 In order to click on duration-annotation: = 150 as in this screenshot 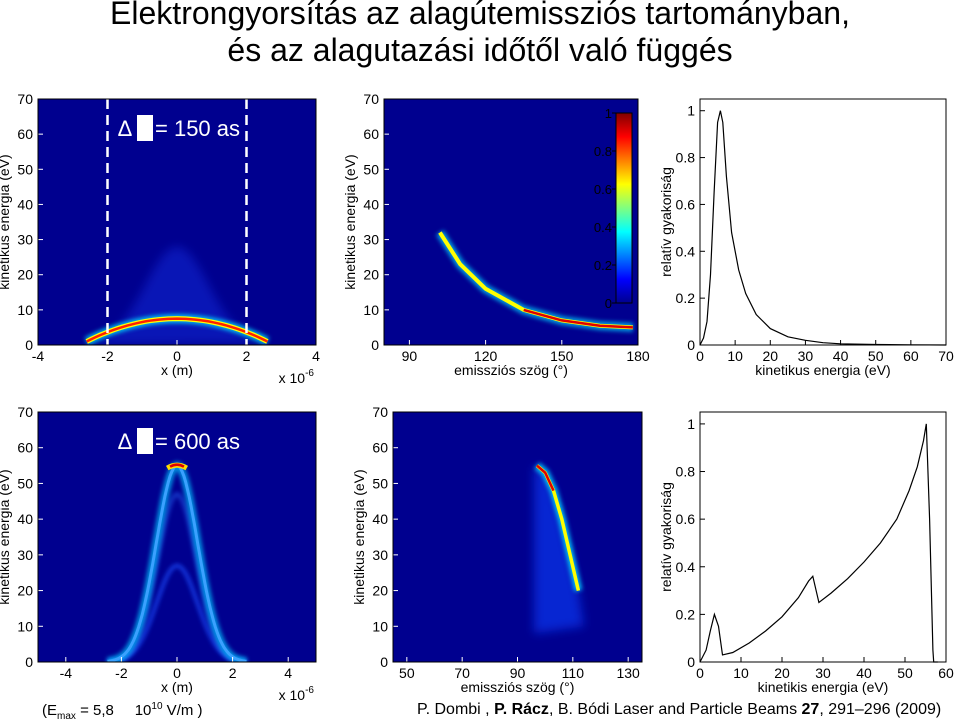, I will do `click(197, 128)`.